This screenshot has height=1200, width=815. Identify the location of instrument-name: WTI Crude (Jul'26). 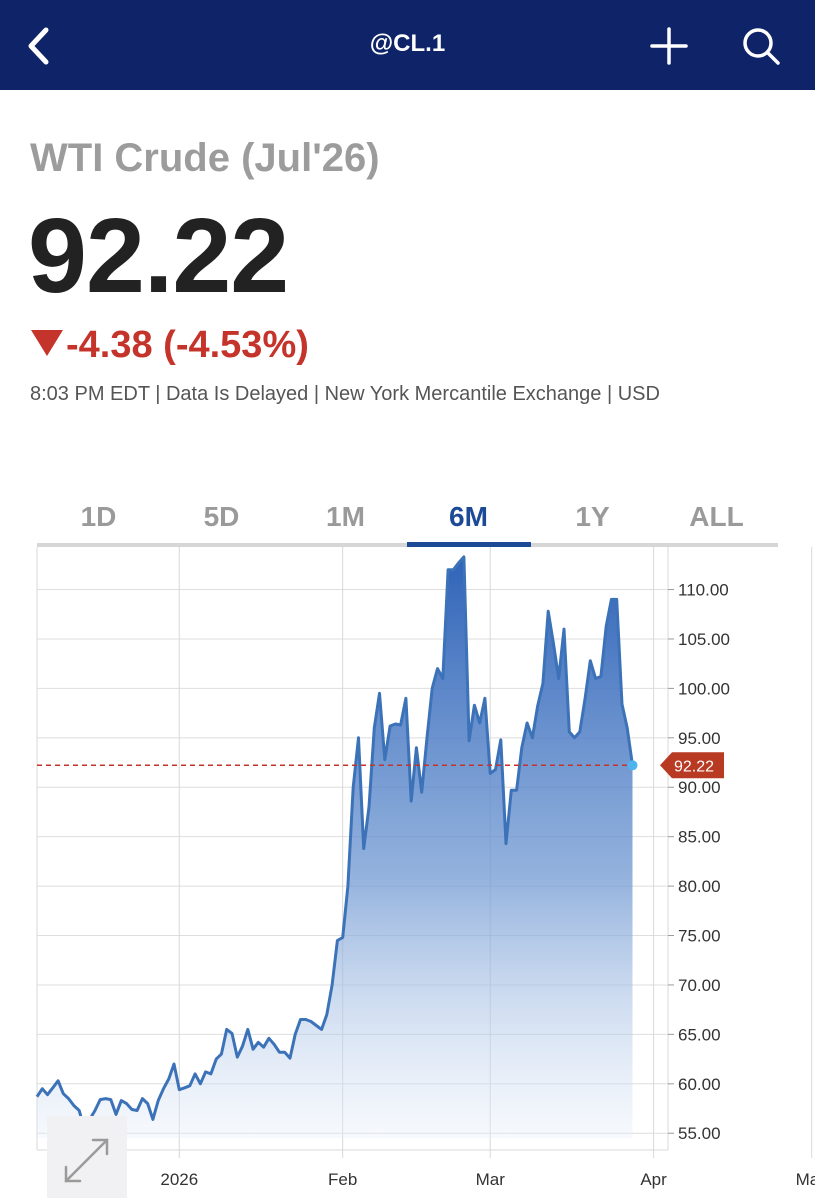
(205, 158).